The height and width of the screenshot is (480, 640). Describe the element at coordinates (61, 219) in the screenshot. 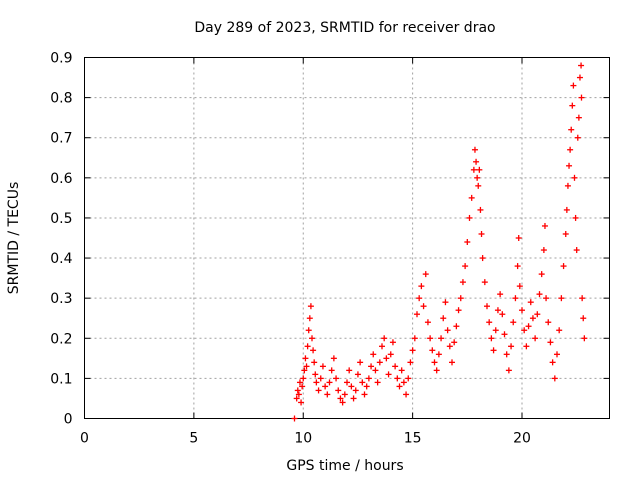

I see `y-tick-label: 0.5` at that location.